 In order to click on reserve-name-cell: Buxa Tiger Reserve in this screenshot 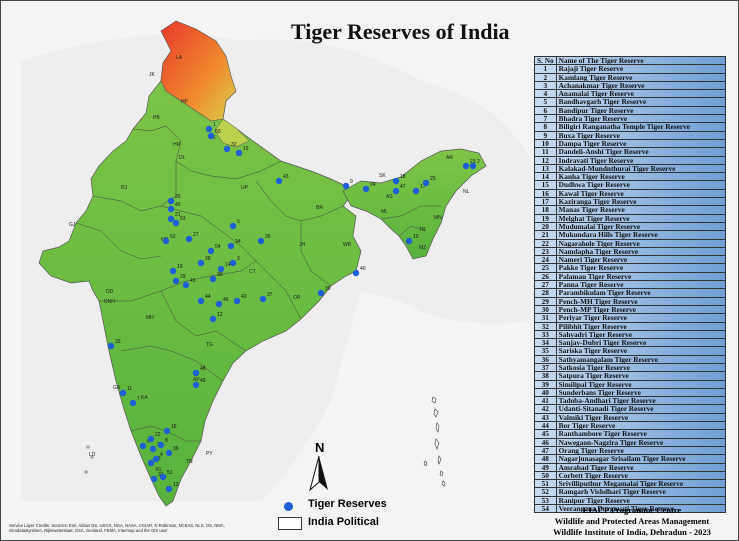, I will do `click(641, 135)`.